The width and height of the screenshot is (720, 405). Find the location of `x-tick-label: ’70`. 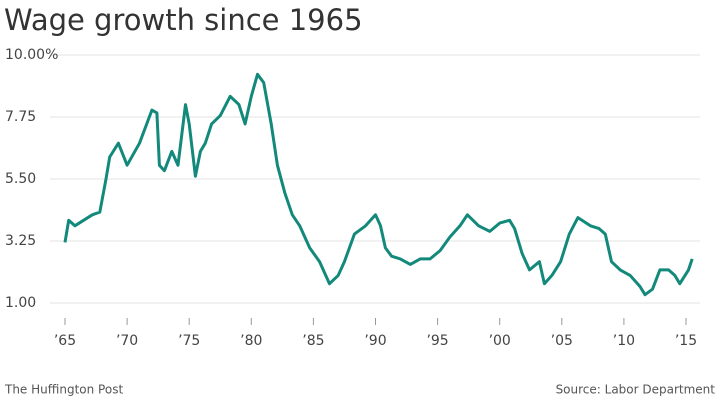

x-tick-label: ’70 is located at coordinates (127, 341).